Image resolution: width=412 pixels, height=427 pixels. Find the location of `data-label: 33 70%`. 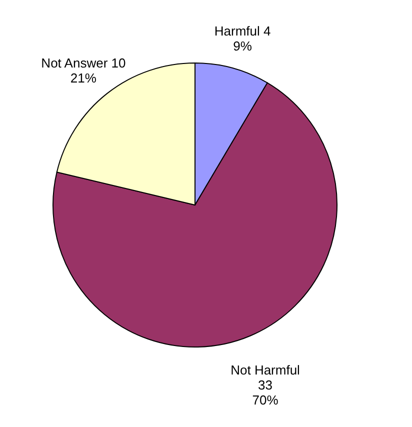

data-label: 33 70% is located at coordinates (265, 393).